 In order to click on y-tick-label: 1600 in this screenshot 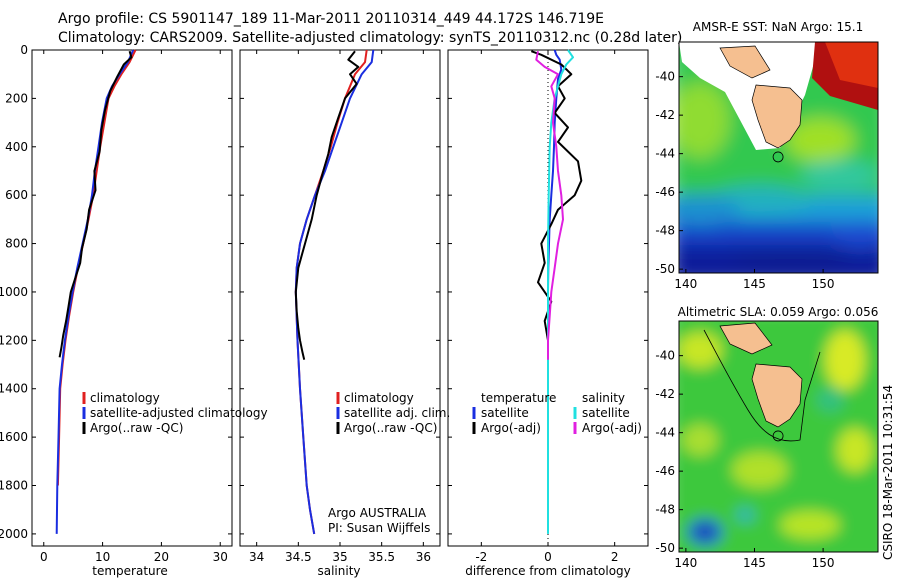, I will do `click(14, 437)`.